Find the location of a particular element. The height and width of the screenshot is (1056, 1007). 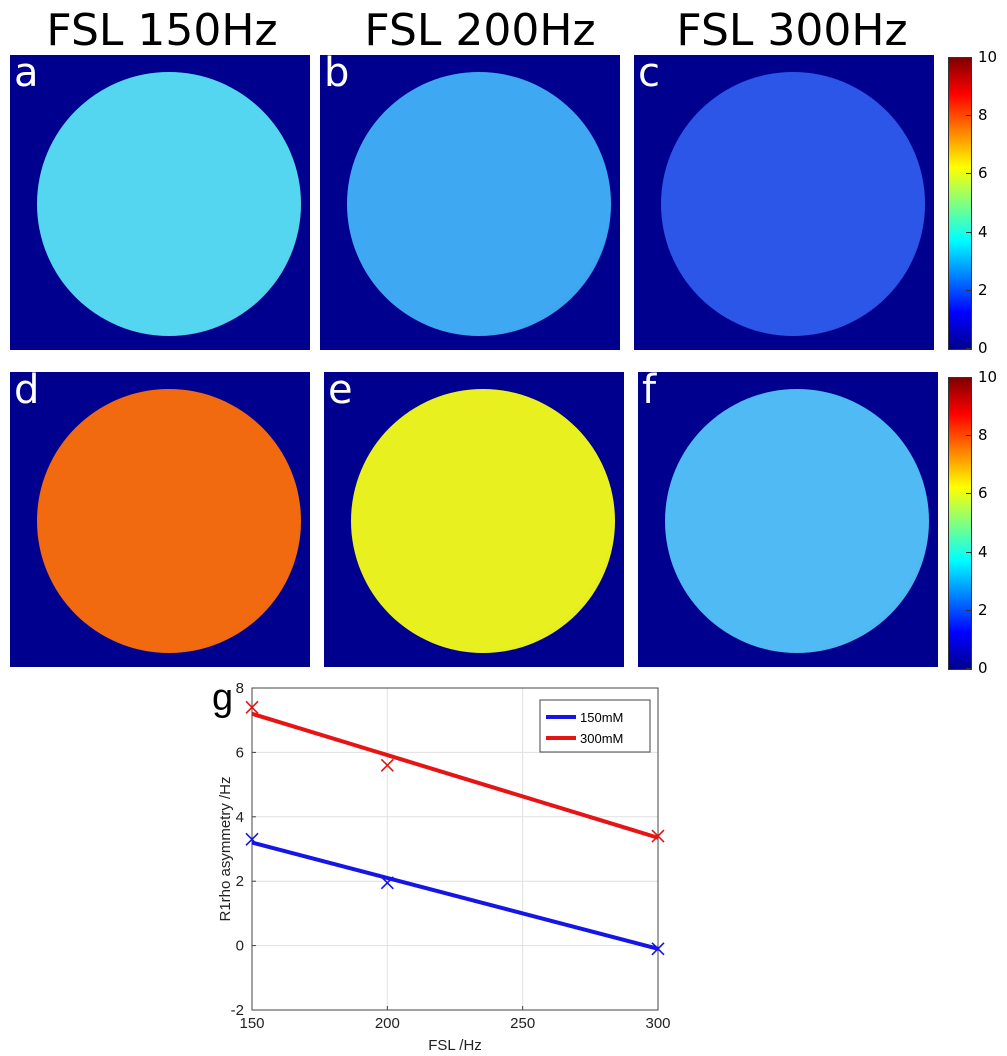

y-tick-label-0: 0 is located at coordinates (240, 946).